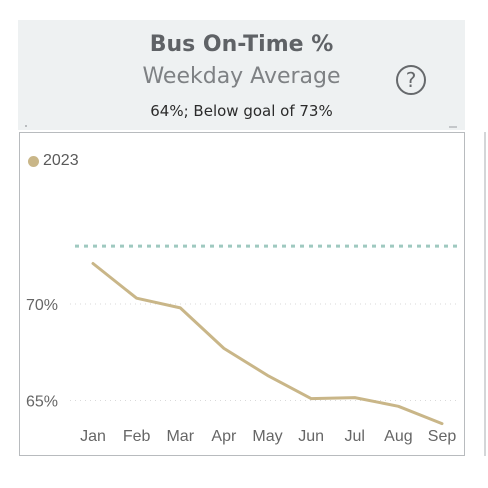 The width and height of the screenshot is (488, 488). I want to click on adjacent-visual-edge, so click(485, 294).